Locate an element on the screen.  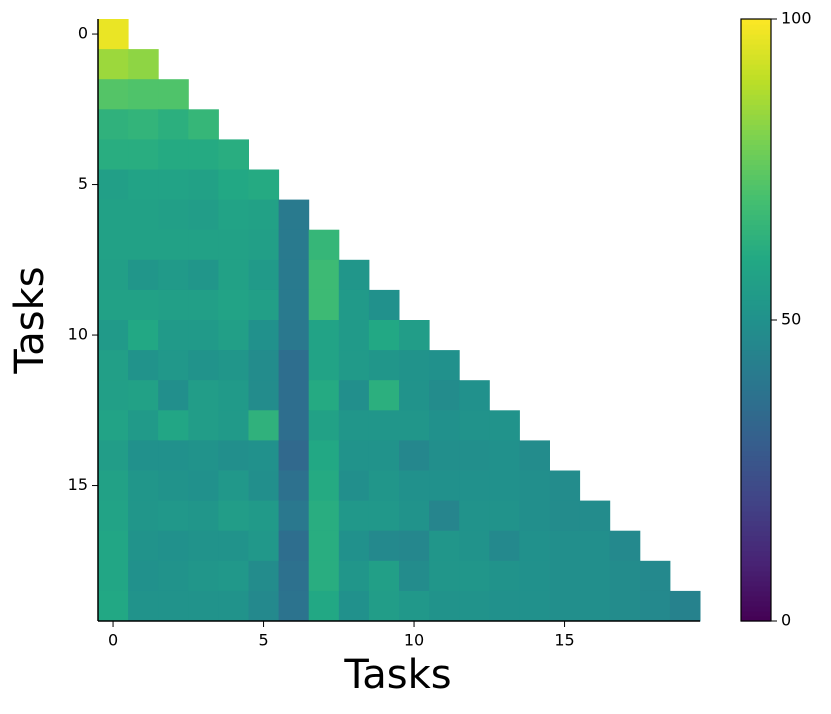
x-tick-label: 15 is located at coordinates (564, 640).